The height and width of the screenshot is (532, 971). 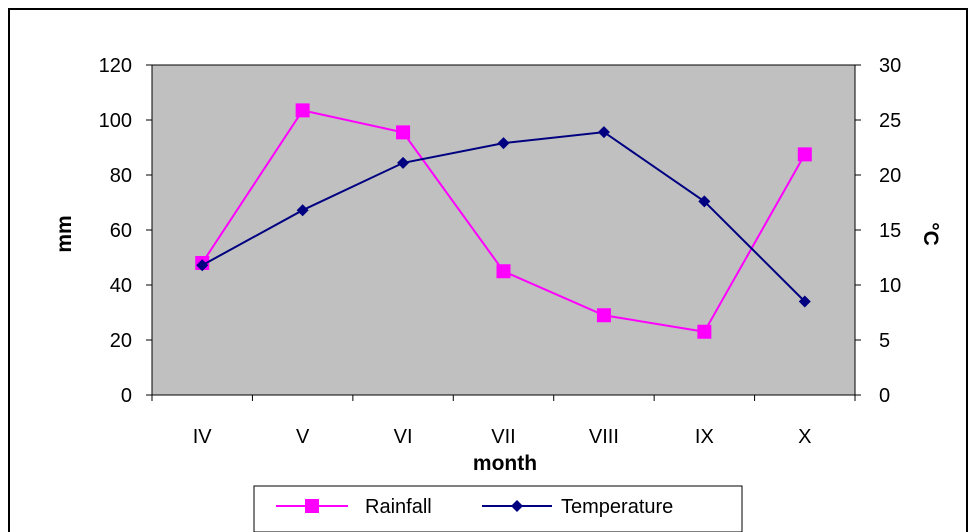 What do you see at coordinates (403, 437) in the screenshot?
I see `x-tick-label: VI` at bounding box center [403, 437].